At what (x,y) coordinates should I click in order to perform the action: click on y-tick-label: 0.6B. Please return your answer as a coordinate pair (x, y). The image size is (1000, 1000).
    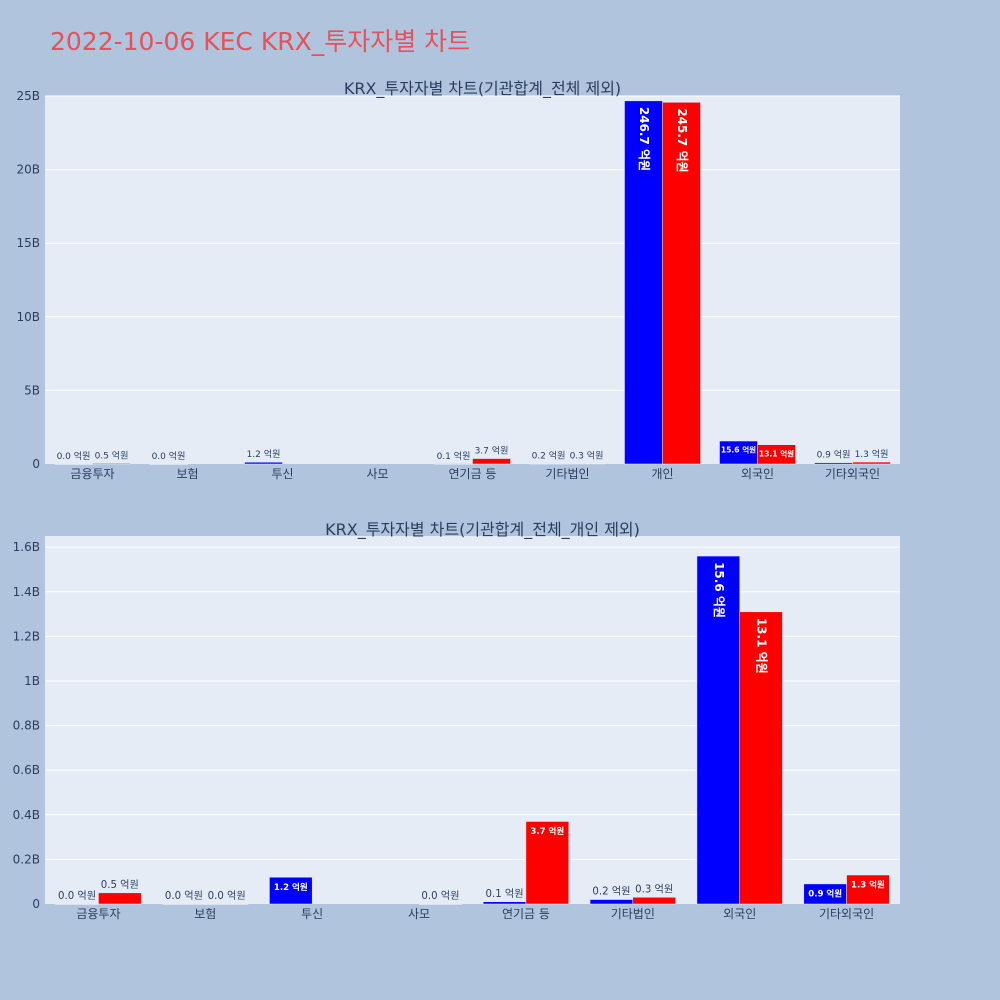
    Looking at the image, I should click on (26, 770).